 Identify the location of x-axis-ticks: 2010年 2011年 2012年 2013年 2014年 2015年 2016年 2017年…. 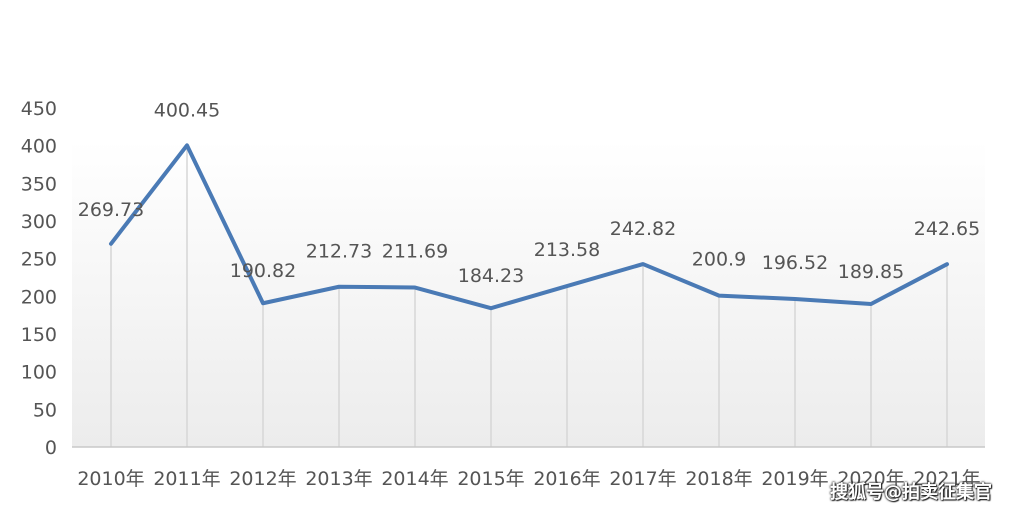
(528, 479).